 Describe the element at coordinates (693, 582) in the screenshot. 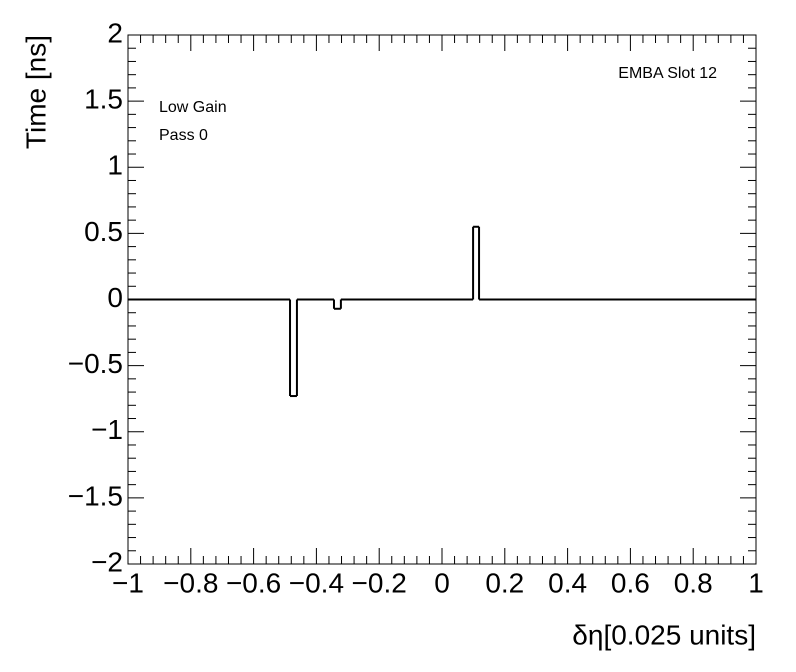

I see `x-tick-label: 0.8` at that location.